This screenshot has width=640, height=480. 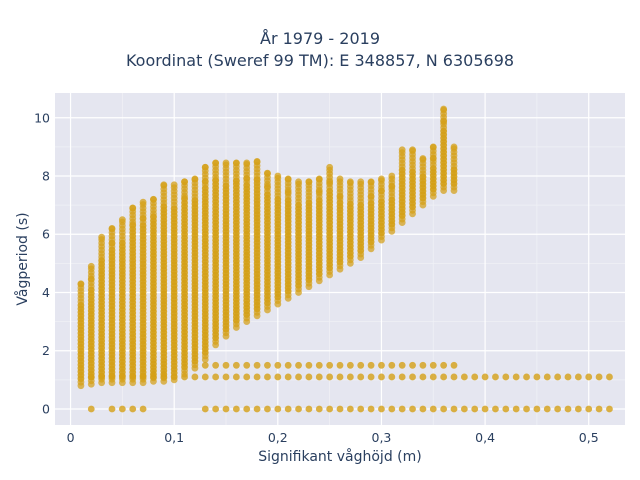 What do you see at coordinates (46, 234) in the screenshot?
I see `y-tick-label: 6` at bounding box center [46, 234].